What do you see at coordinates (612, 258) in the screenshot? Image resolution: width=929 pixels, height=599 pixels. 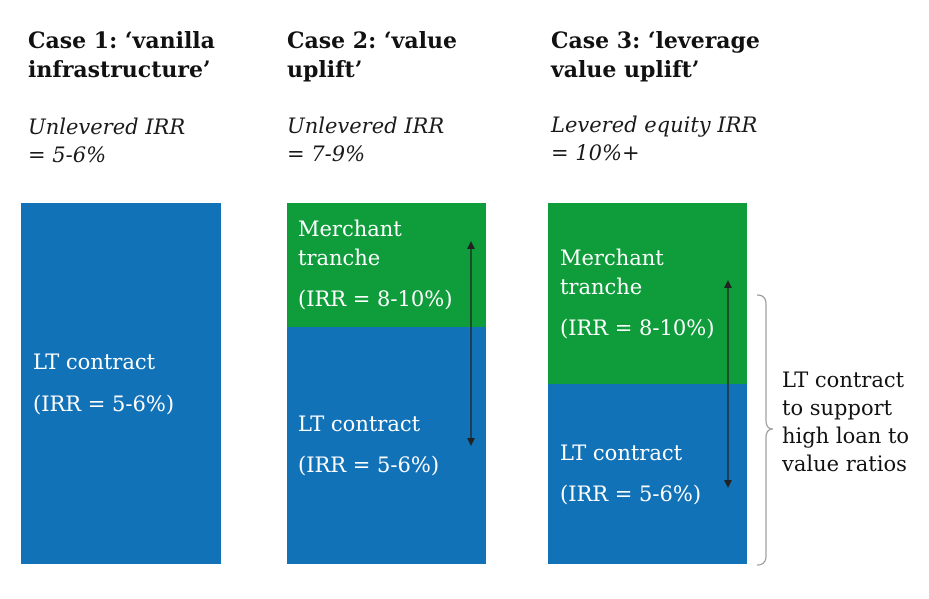 I see `case3-merchant-label-line1: Merchant` at bounding box center [612, 258].